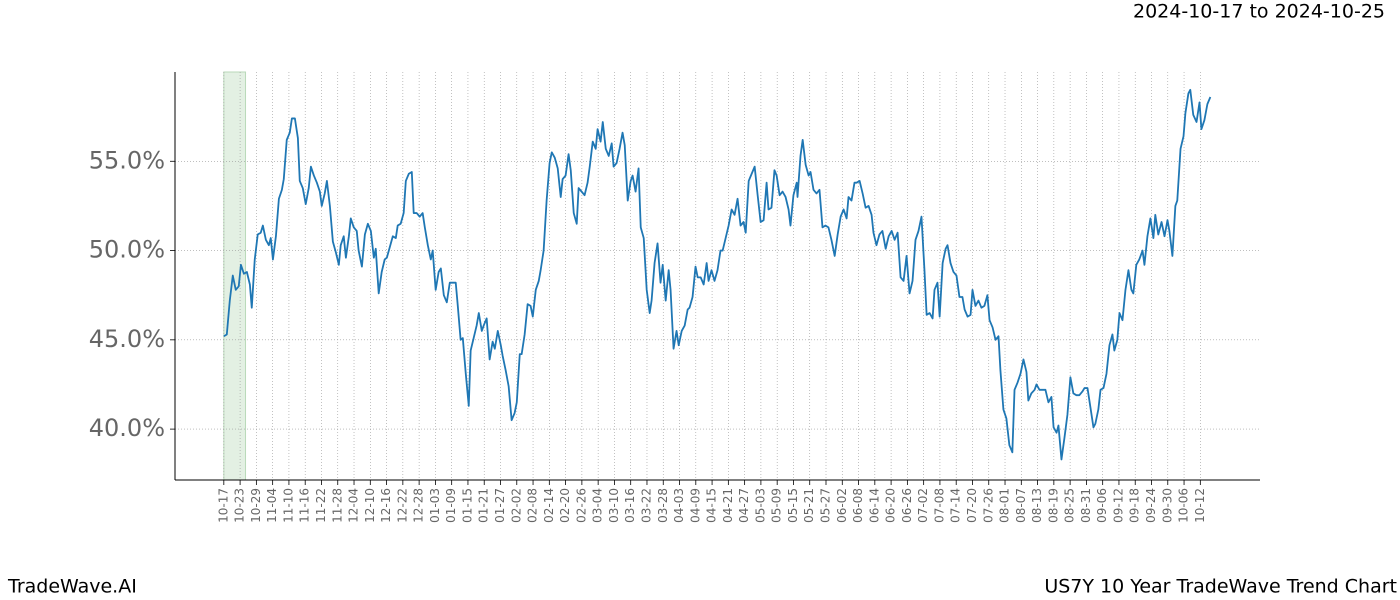 This screenshot has width=1400, height=600. Describe the element at coordinates (728, 505) in the screenshot. I see `x-tick-label: 04-21` at that location.